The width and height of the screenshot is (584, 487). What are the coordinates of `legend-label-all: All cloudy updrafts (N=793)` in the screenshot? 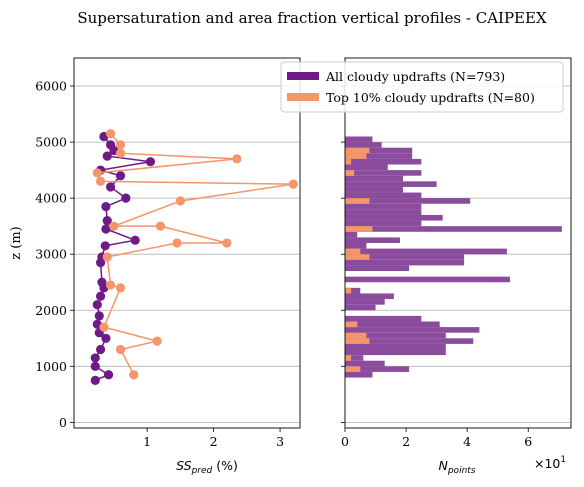 It's located at (415, 76).